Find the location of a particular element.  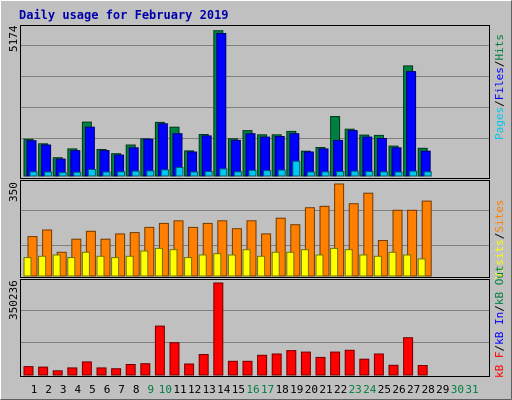

legend-kbin: kB In is located at coordinates (499, 328).